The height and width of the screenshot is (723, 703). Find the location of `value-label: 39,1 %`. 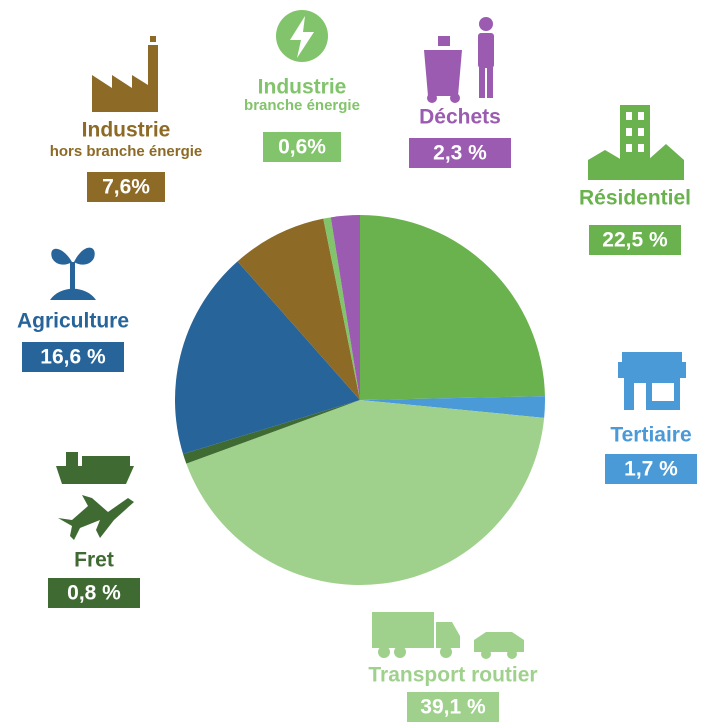

value-label: 39,1 % is located at coordinates (453, 707).